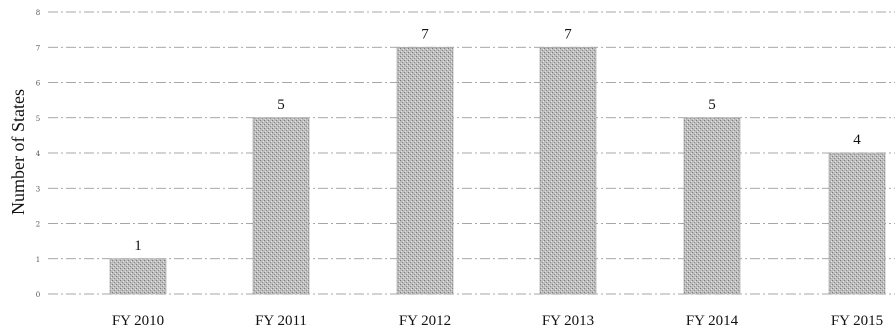 The height and width of the screenshot is (333, 895). I want to click on x-tick-label: FY 2013, so click(568, 321).